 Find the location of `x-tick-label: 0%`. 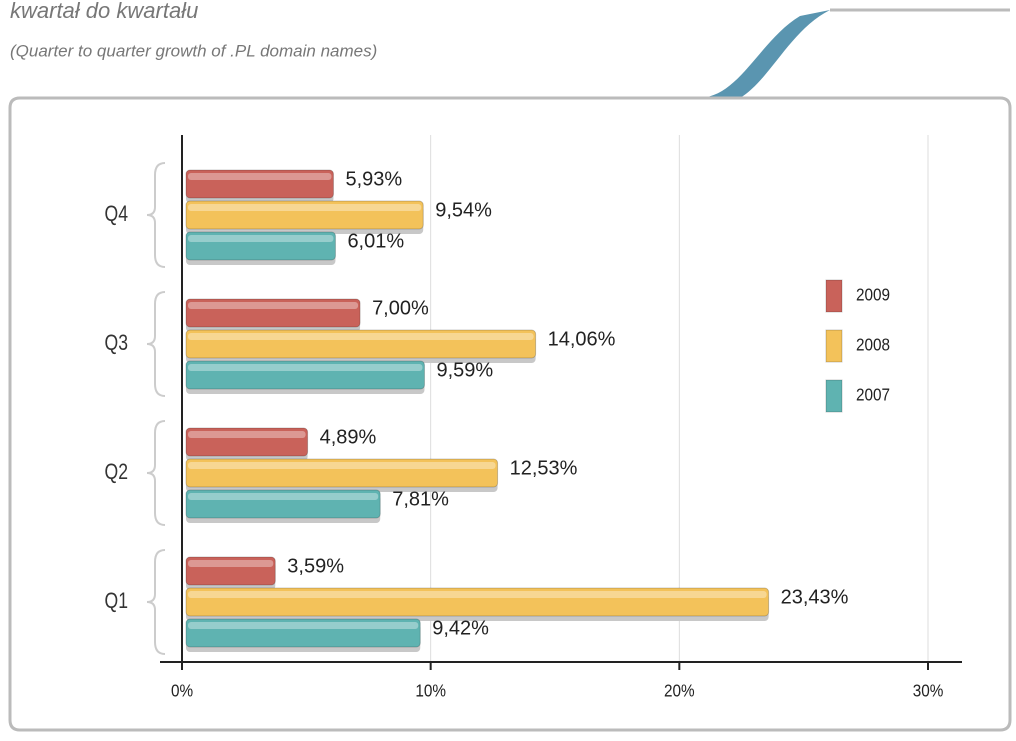

x-tick-label: 0% is located at coordinates (182, 691).